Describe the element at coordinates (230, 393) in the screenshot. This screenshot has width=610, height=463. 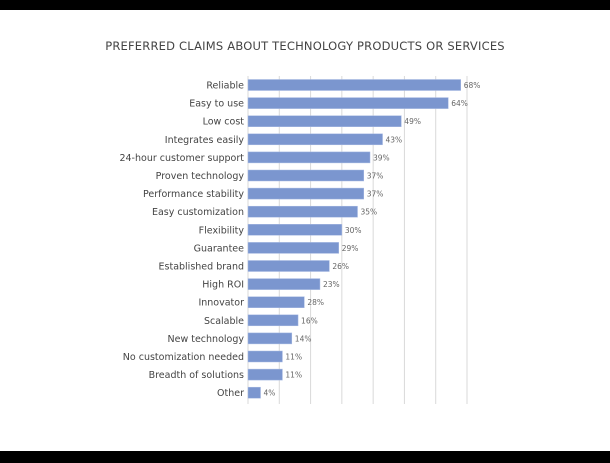
I see `category-label: Other` at that location.